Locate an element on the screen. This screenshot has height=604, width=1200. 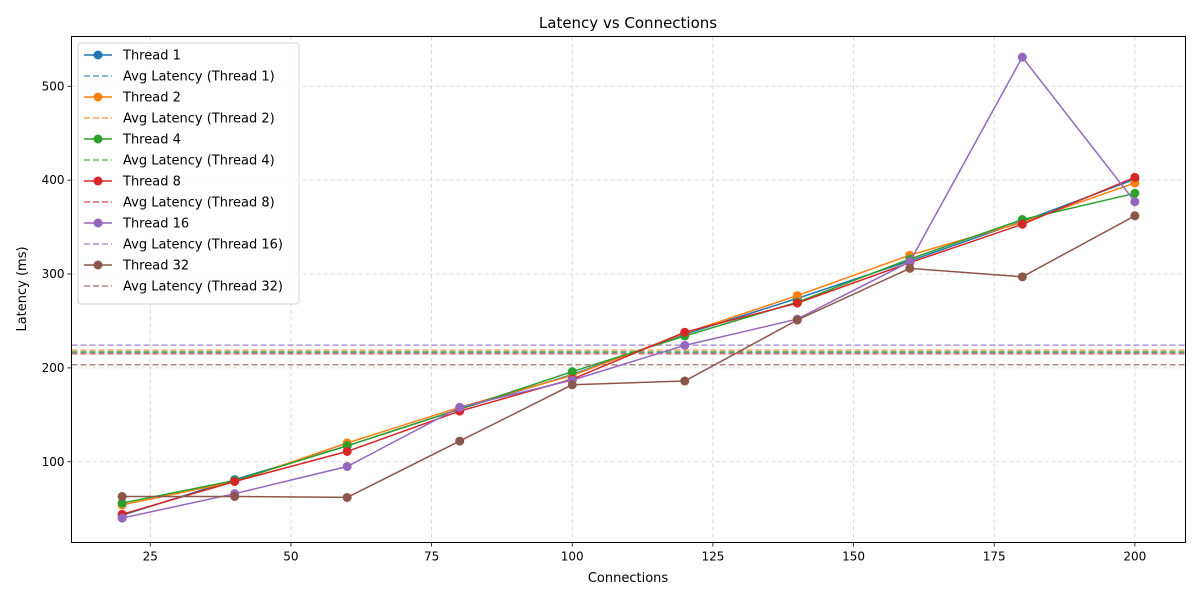
legend-label: Thread 32 is located at coordinates (155, 266).